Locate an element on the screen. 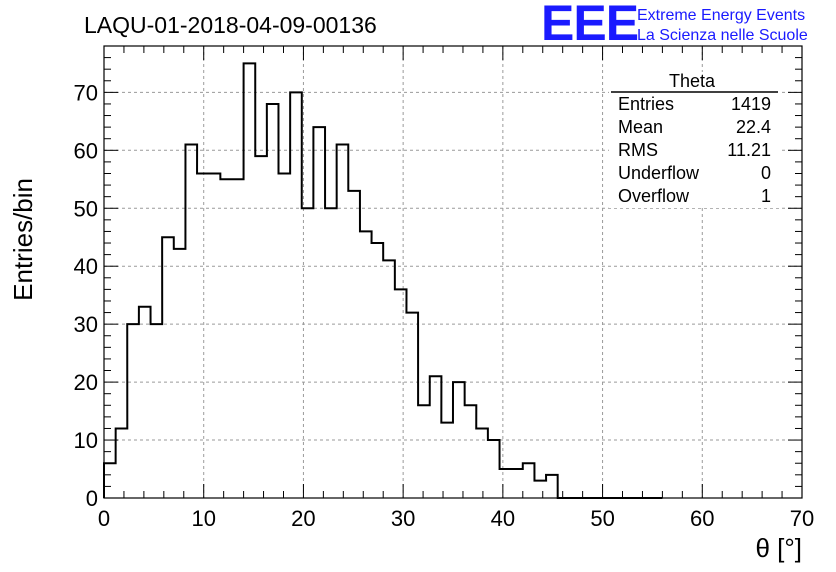  x-axis-title: θ [°] is located at coordinates (778, 548).